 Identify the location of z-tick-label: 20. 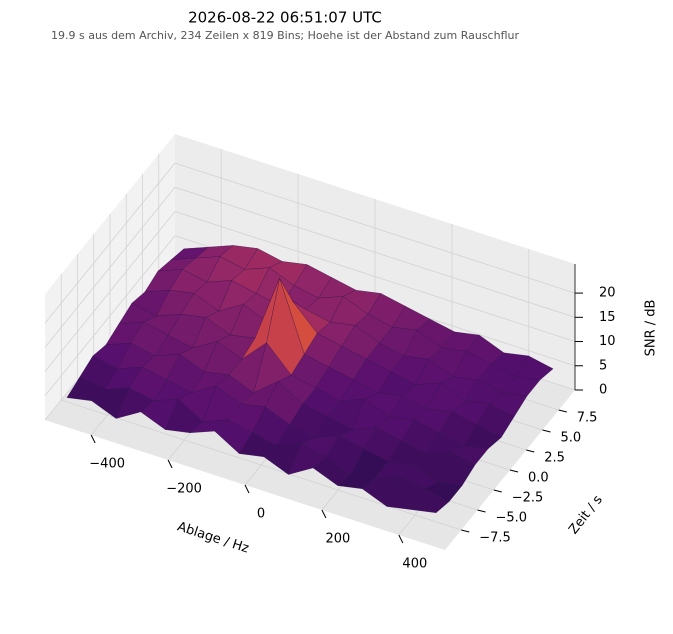
(607, 293).